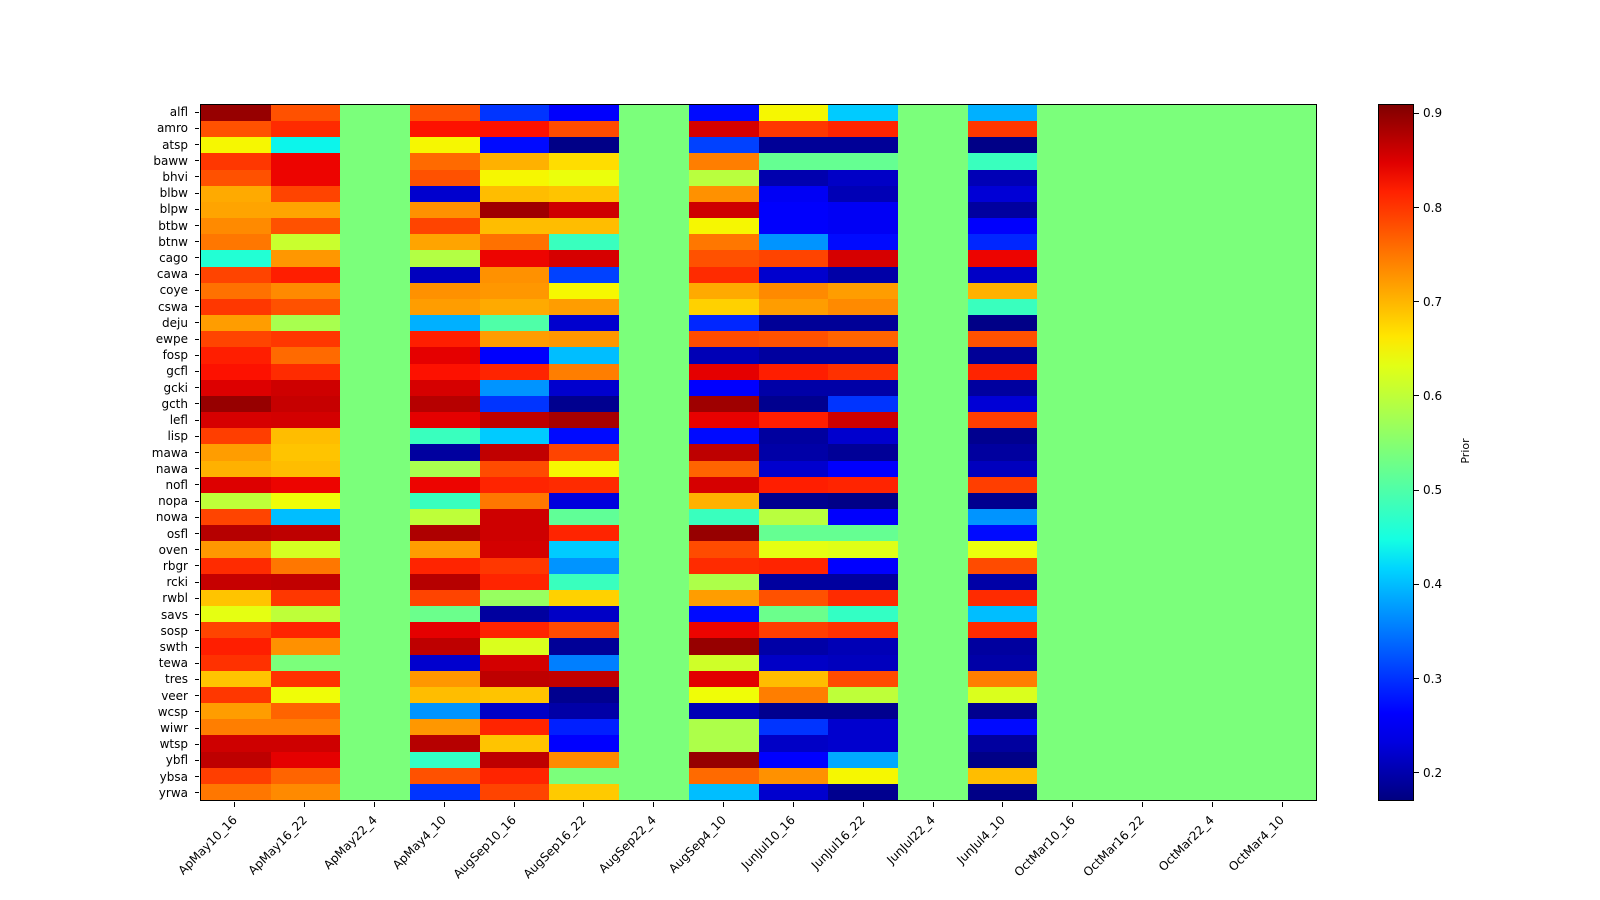 The image size is (1600, 900). I want to click on y-tick-label: wtsp, so click(173, 744).